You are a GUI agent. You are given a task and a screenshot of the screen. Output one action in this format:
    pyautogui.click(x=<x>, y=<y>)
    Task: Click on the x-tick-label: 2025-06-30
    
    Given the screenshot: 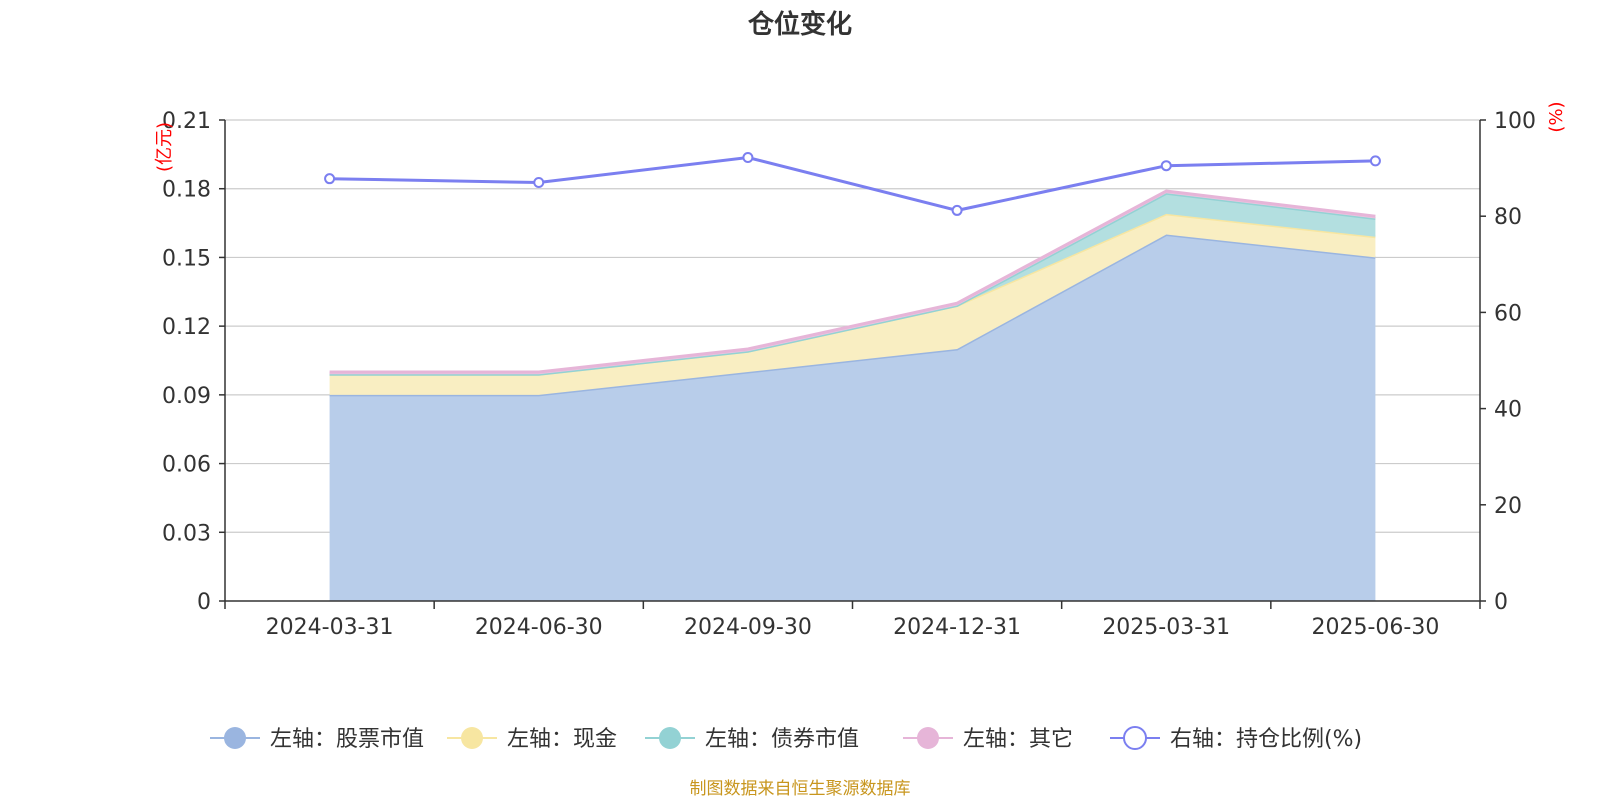 What is the action you would take?
    pyautogui.click(x=1375, y=627)
    